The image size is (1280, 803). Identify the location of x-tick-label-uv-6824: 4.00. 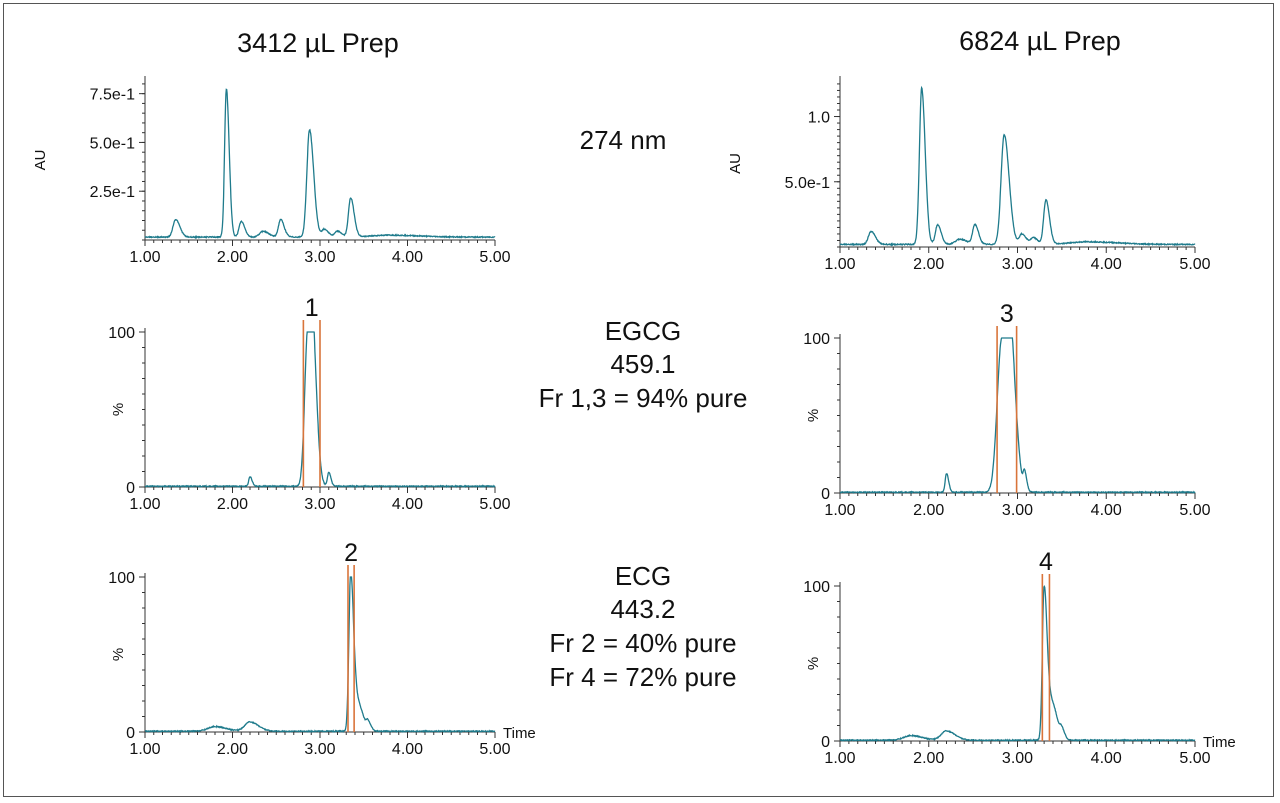
(1106, 264).